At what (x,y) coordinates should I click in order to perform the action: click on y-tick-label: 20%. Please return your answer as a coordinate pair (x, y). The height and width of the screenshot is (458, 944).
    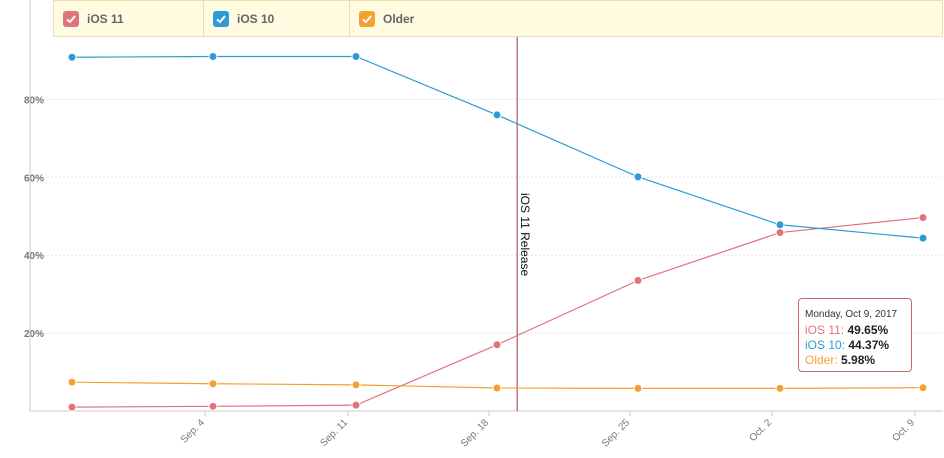
    Looking at the image, I should click on (34, 334).